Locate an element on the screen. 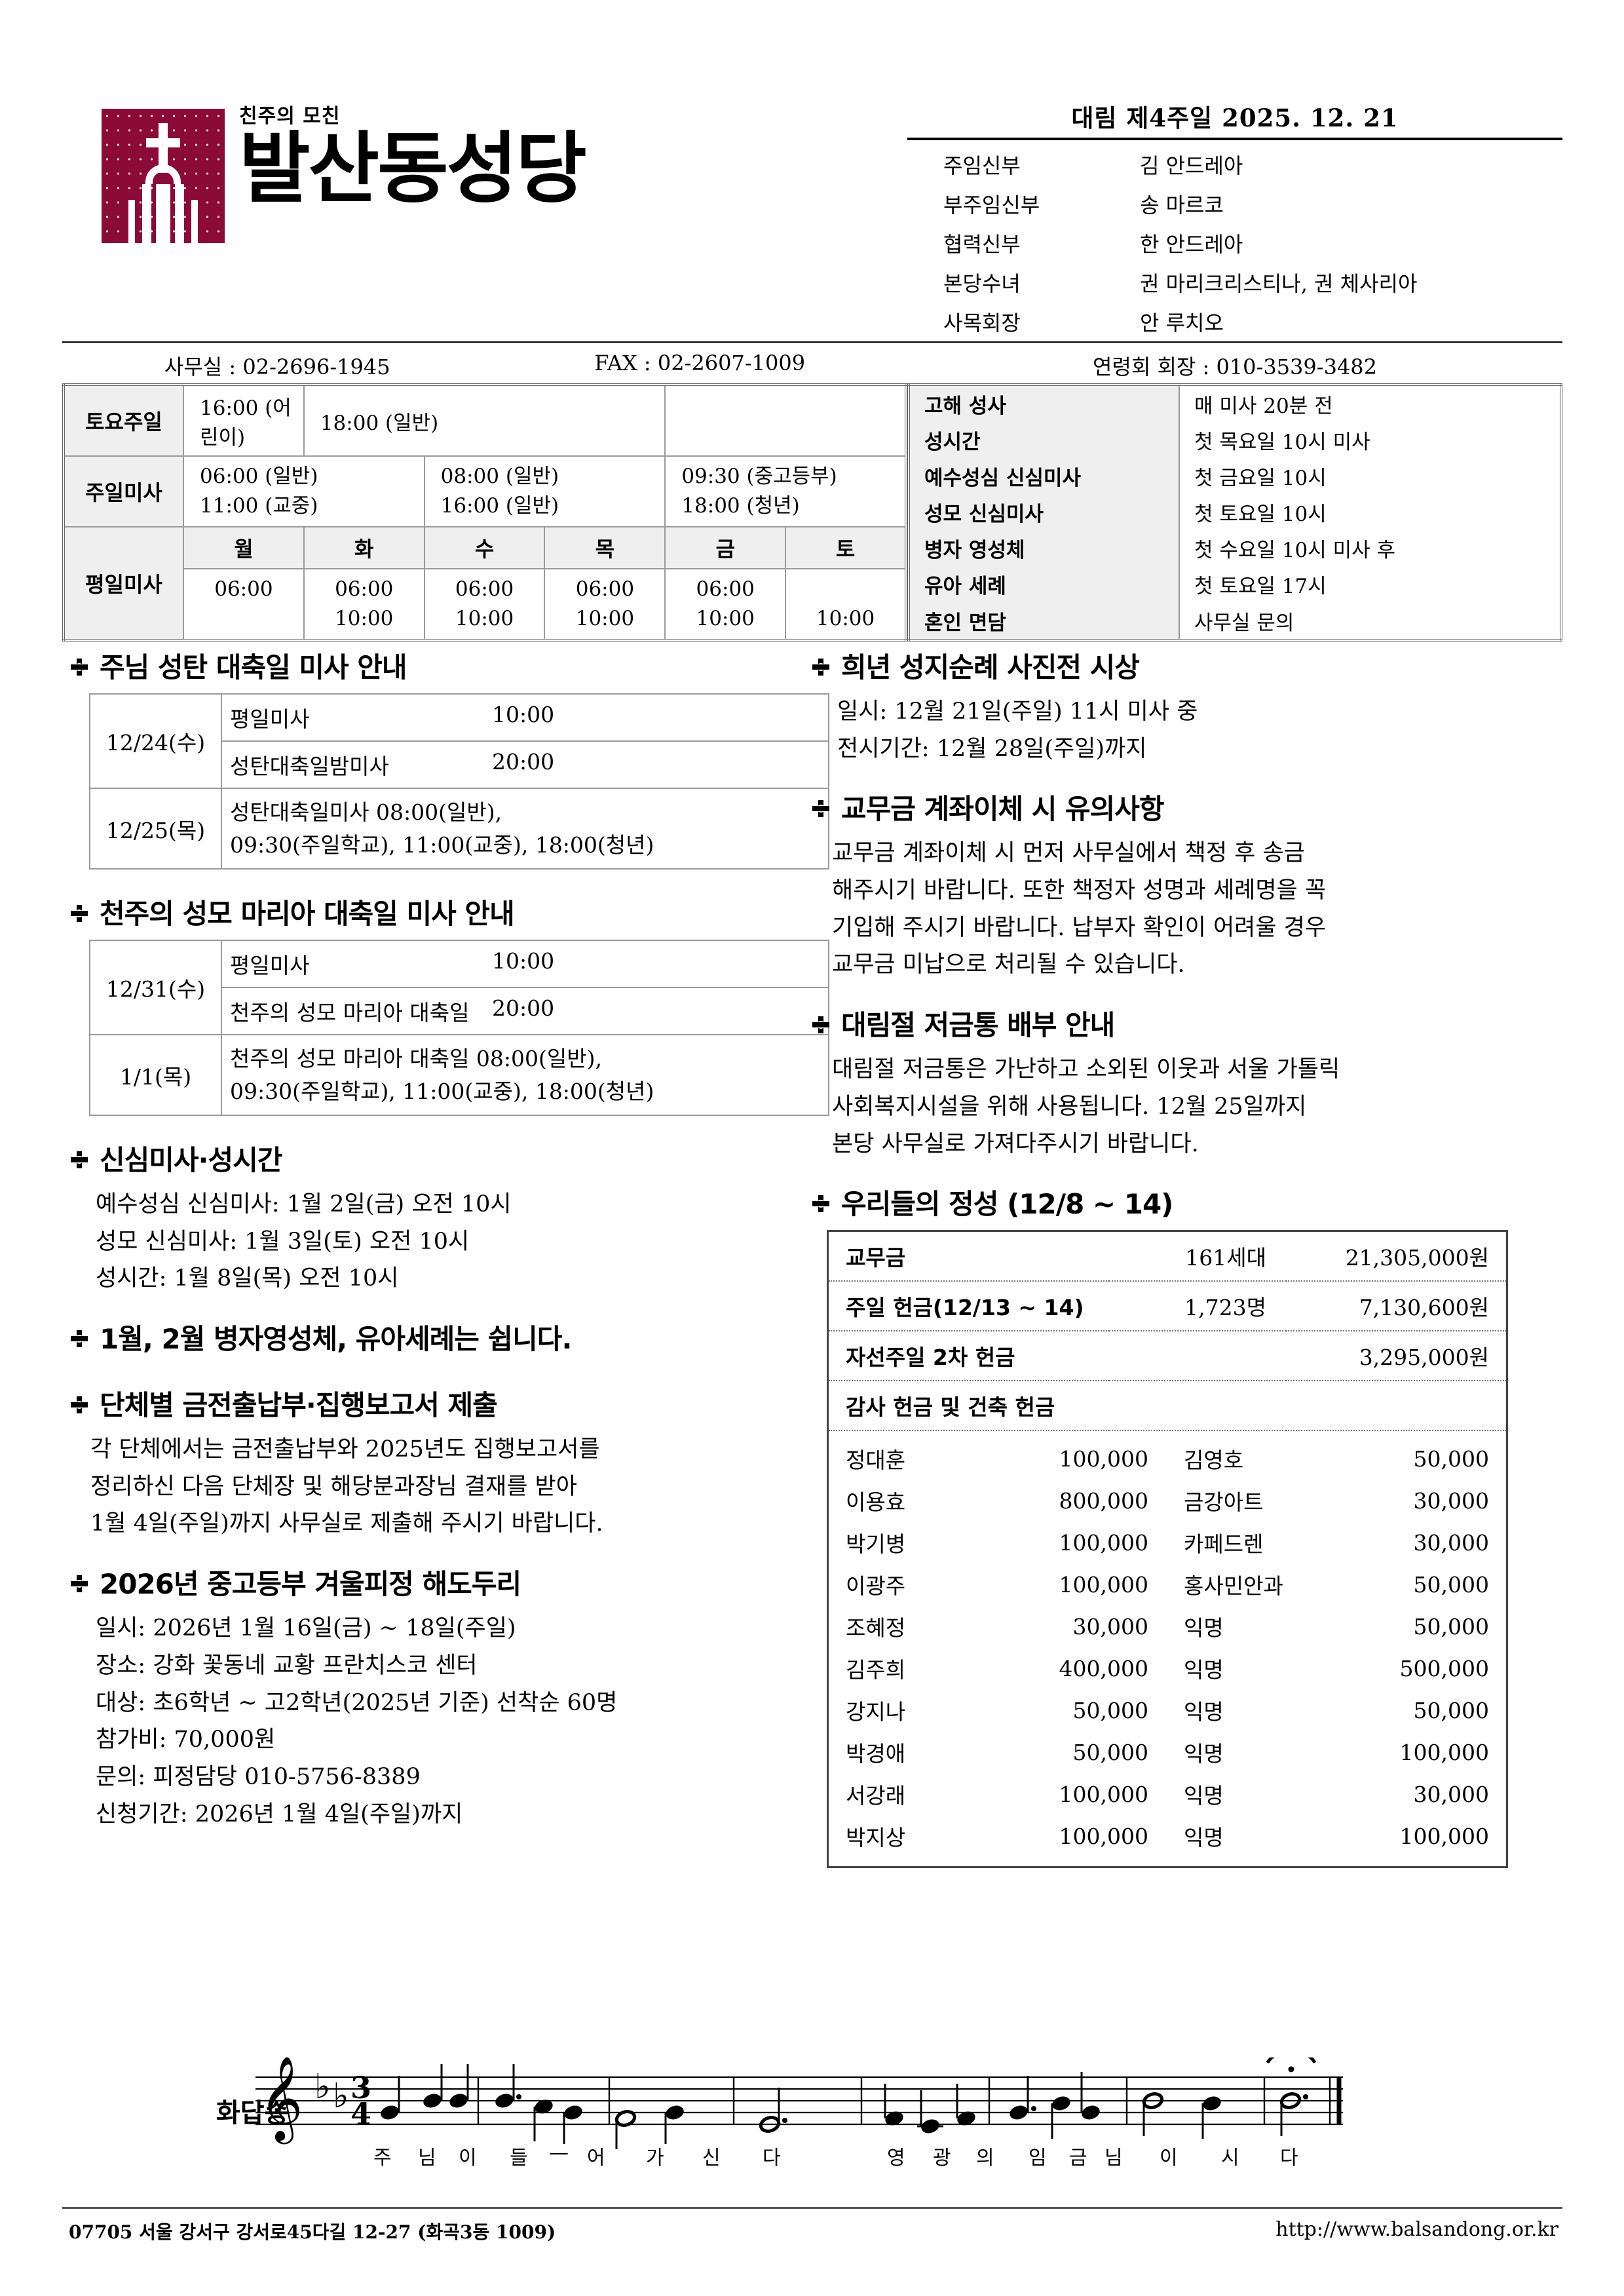 The image size is (1624, 2296). sacrament-value: 첫 수요일 10시 미사 후 is located at coordinates (1295, 551).